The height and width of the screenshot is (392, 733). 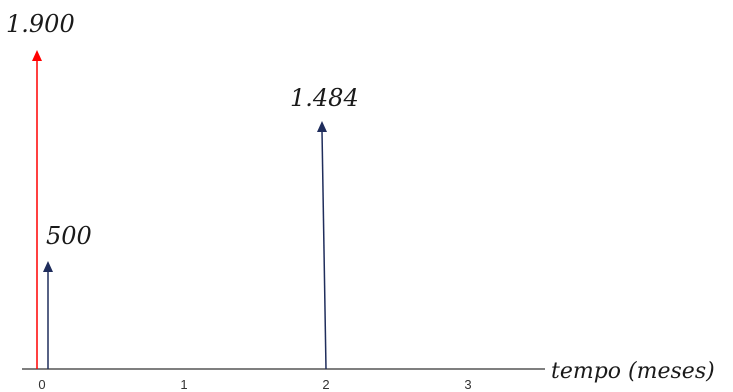 What do you see at coordinates (37, 55) in the screenshot?
I see `flow-arrow-head-1900` at bounding box center [37, 55].